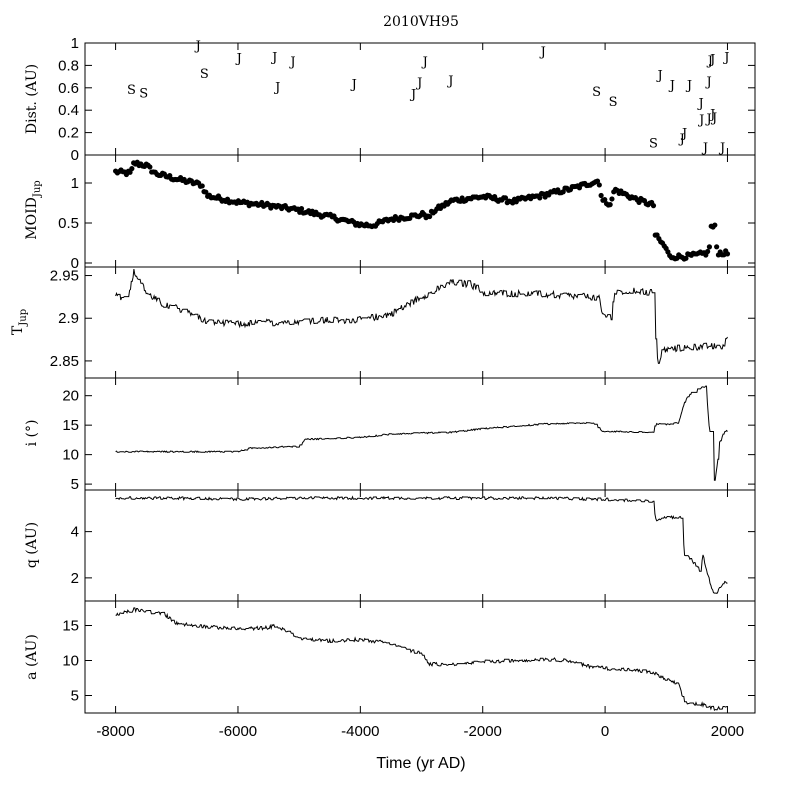 The image size is (797, 797). What do you see at coordinates (75, 578) in the screenshot?
I see `y-tick-label: 2` at bounding box center [75, 578].